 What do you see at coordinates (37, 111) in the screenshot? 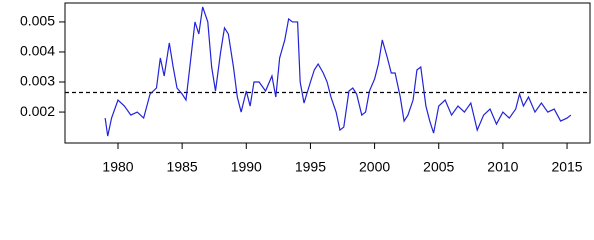
I see `y-tick-label: 0.002` at bounding box center [37, 111].